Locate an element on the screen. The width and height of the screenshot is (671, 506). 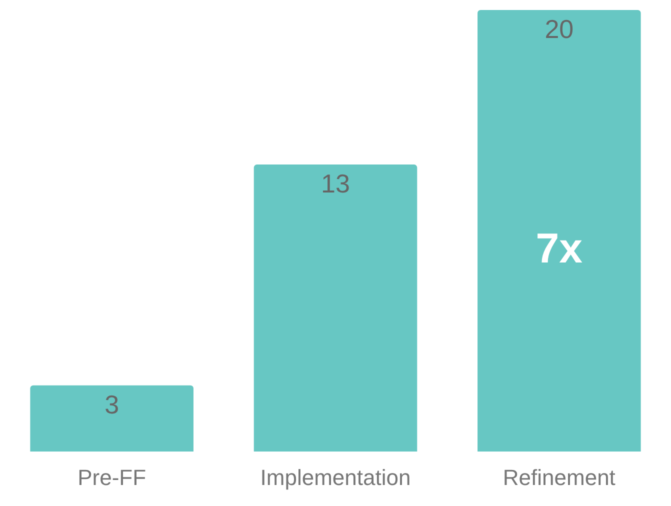
data-label: 20 is located at coordinates (559, 29).